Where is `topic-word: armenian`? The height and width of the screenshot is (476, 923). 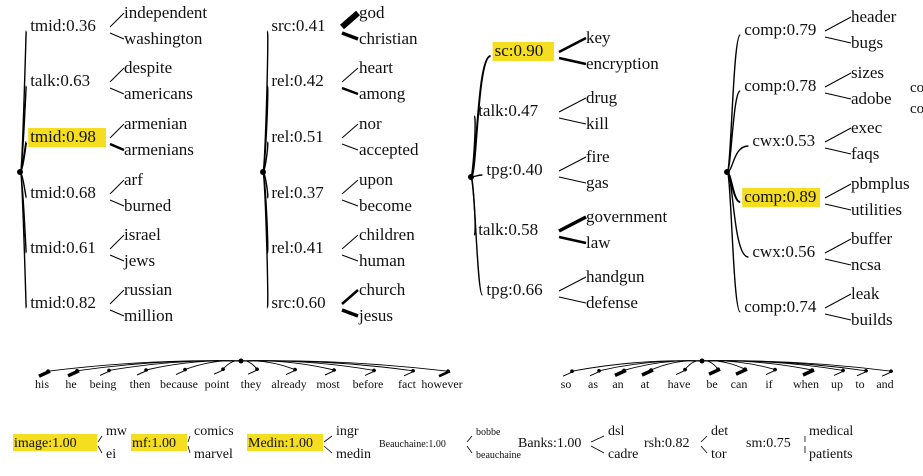 topic-word: armenian is located at coordinates (156, 123).